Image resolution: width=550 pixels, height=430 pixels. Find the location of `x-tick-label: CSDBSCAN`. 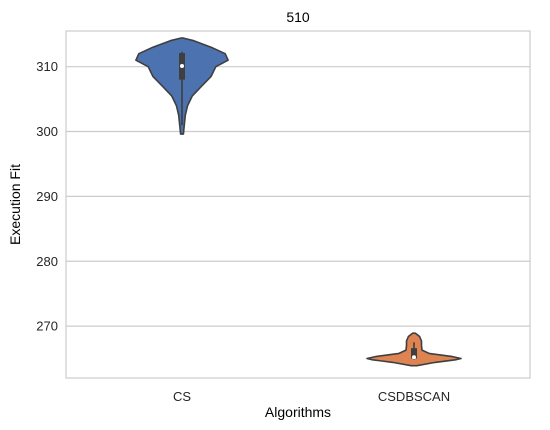

x-tick-label: CSDBSCAN is located at coordinates (414, 396).